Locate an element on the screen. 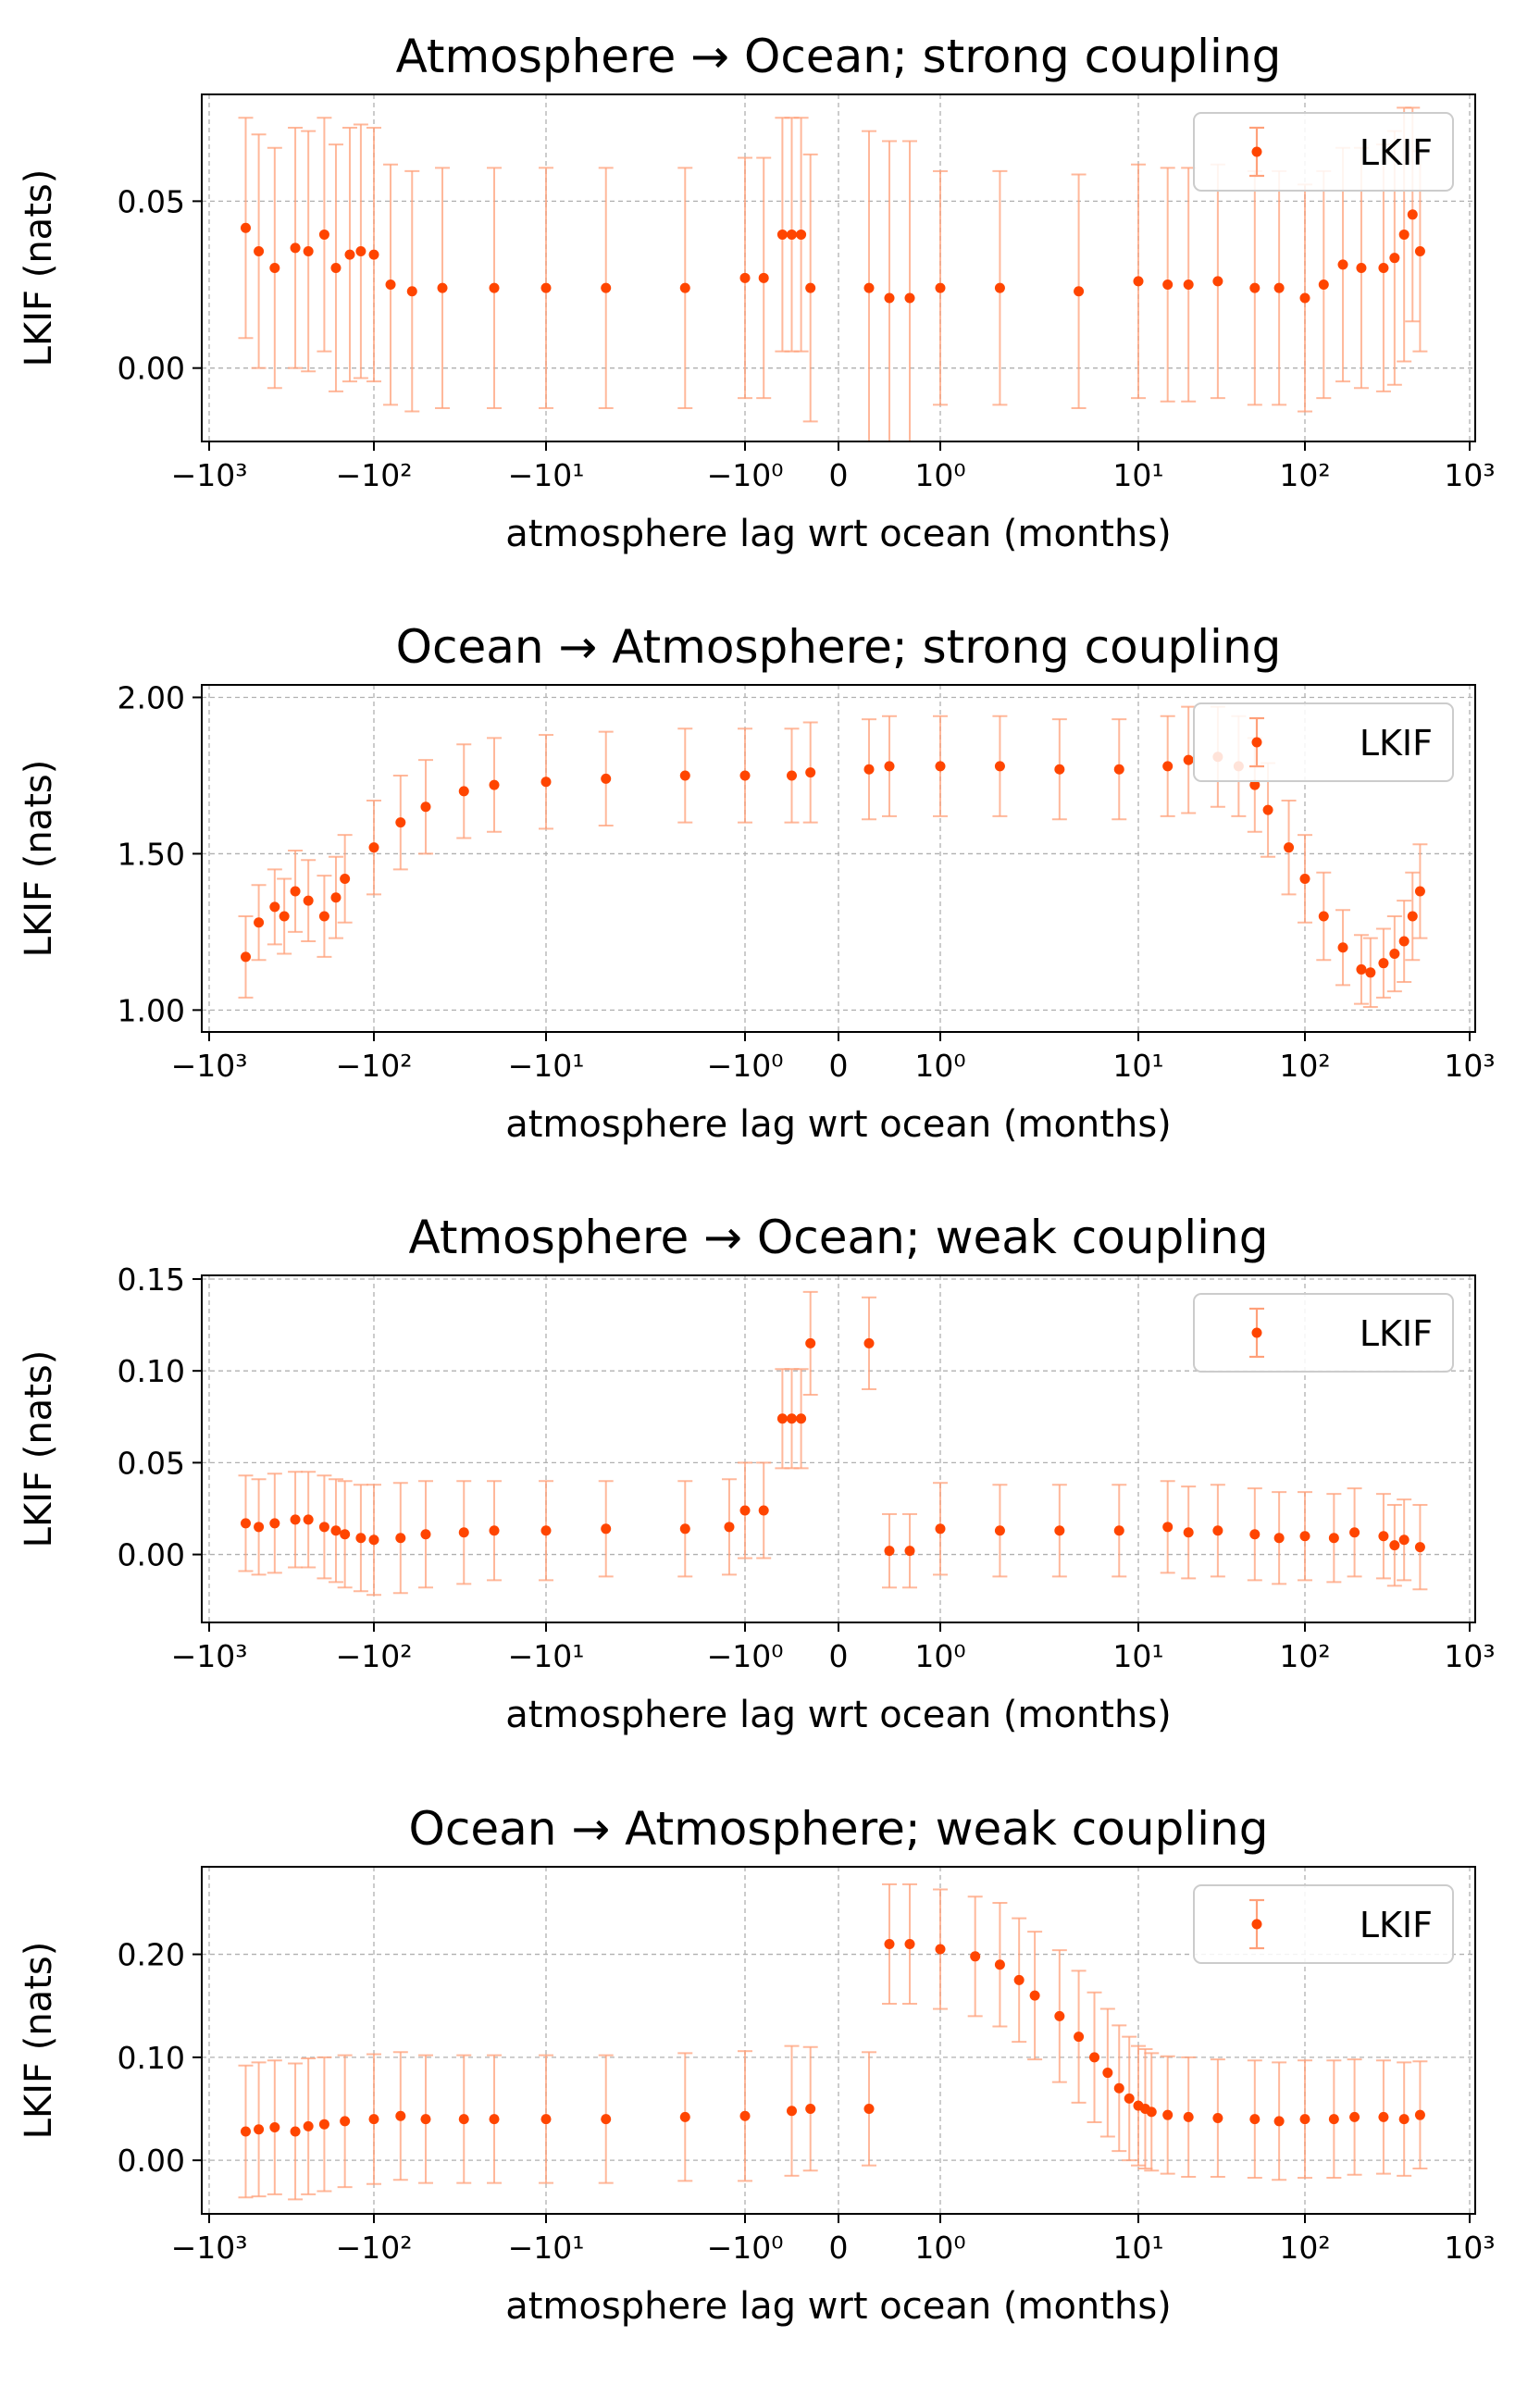 Image resolution: width=1540 pixels, height=2386 pixels. marker-group is located at coordinates (832, 256).